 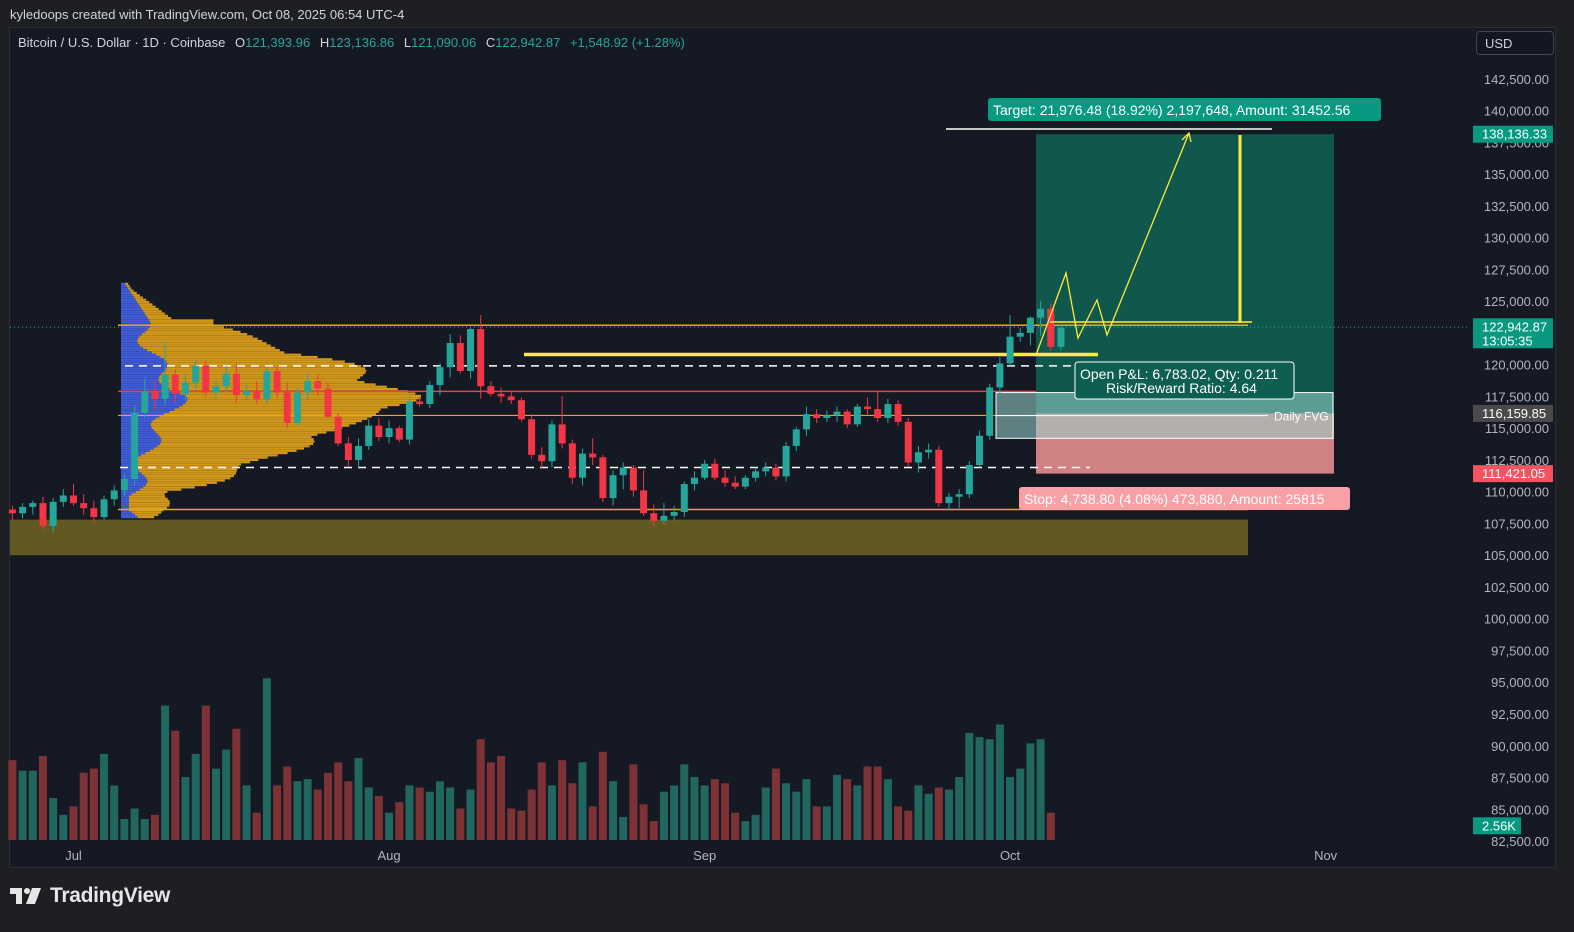 I want to click on currency-button: USD, so click(x=1515, y=43).